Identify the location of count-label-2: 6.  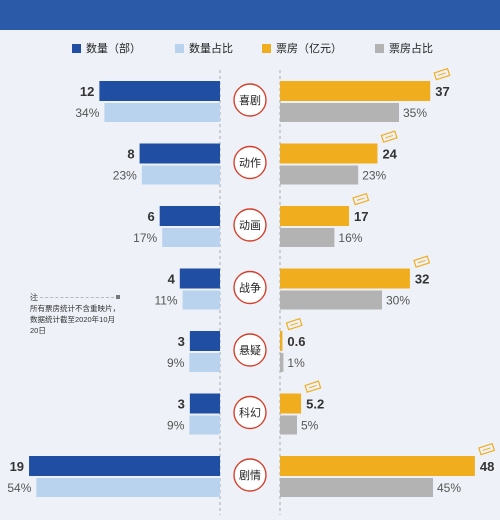
(150, 216).